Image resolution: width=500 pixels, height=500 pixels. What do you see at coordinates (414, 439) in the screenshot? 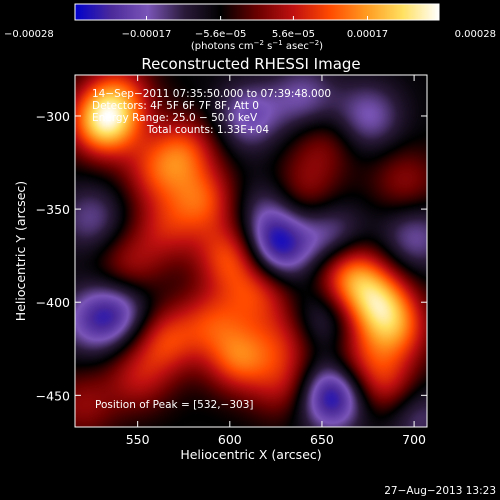
I see `x-tick-label: 700` at bounding box center [414, 439].